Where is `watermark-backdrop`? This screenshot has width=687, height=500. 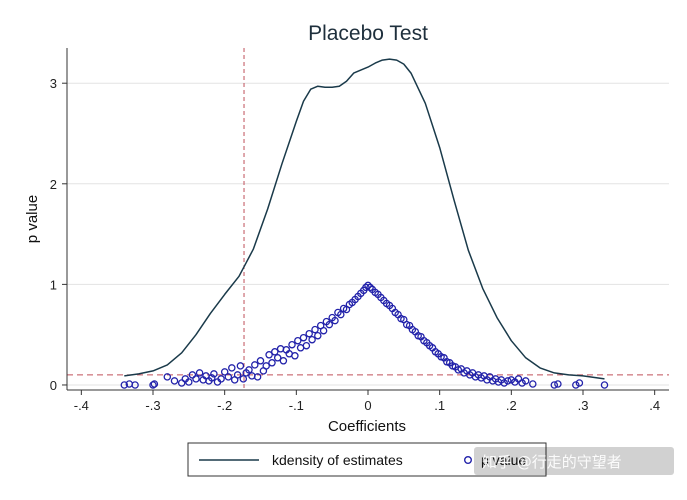 watermark-backdrop is located at coordinates (574, 461).